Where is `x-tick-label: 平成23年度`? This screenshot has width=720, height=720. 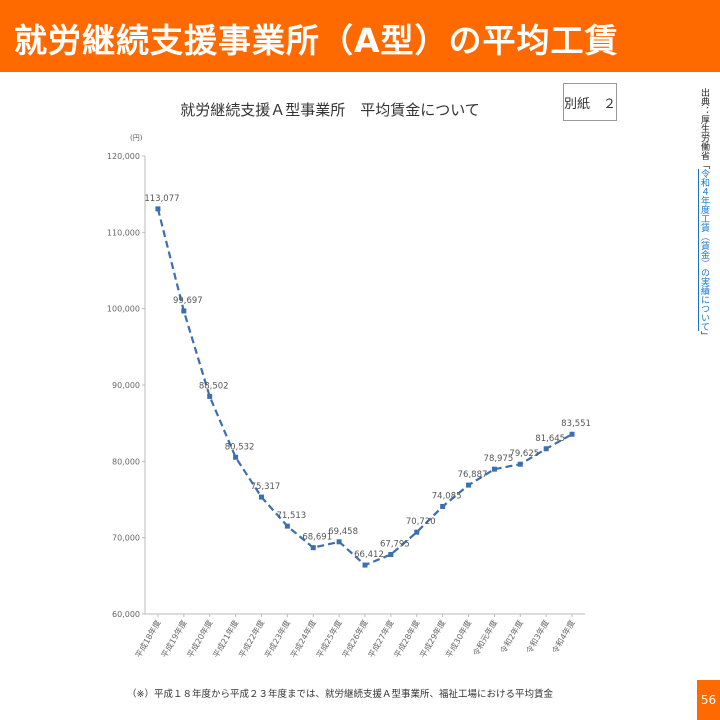
x-tick-label: 平成23年度 is located at coordinates (277, 639).